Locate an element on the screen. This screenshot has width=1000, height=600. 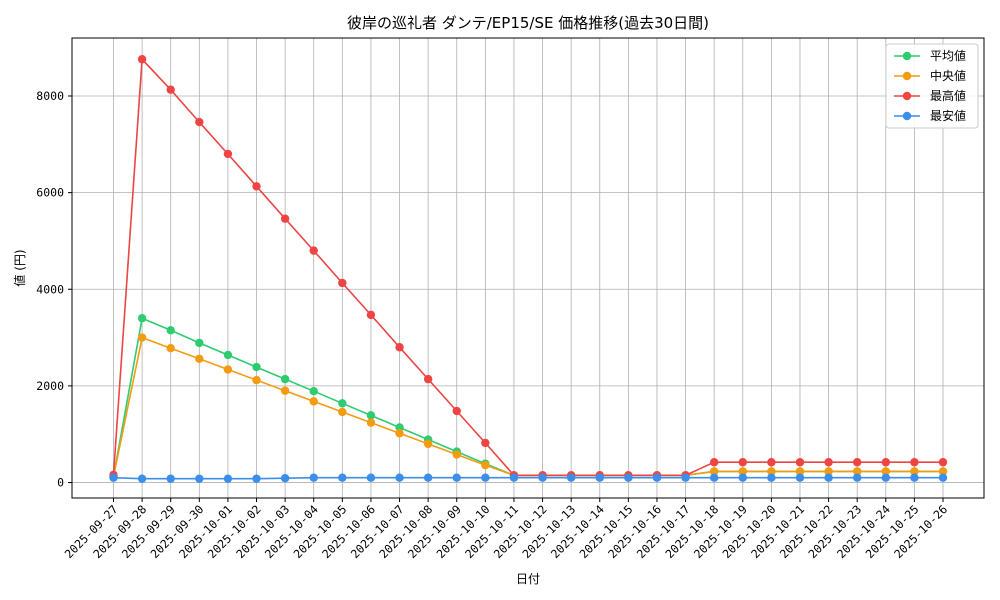
legend-label: 最高値 is located at coordinates (948, 95).